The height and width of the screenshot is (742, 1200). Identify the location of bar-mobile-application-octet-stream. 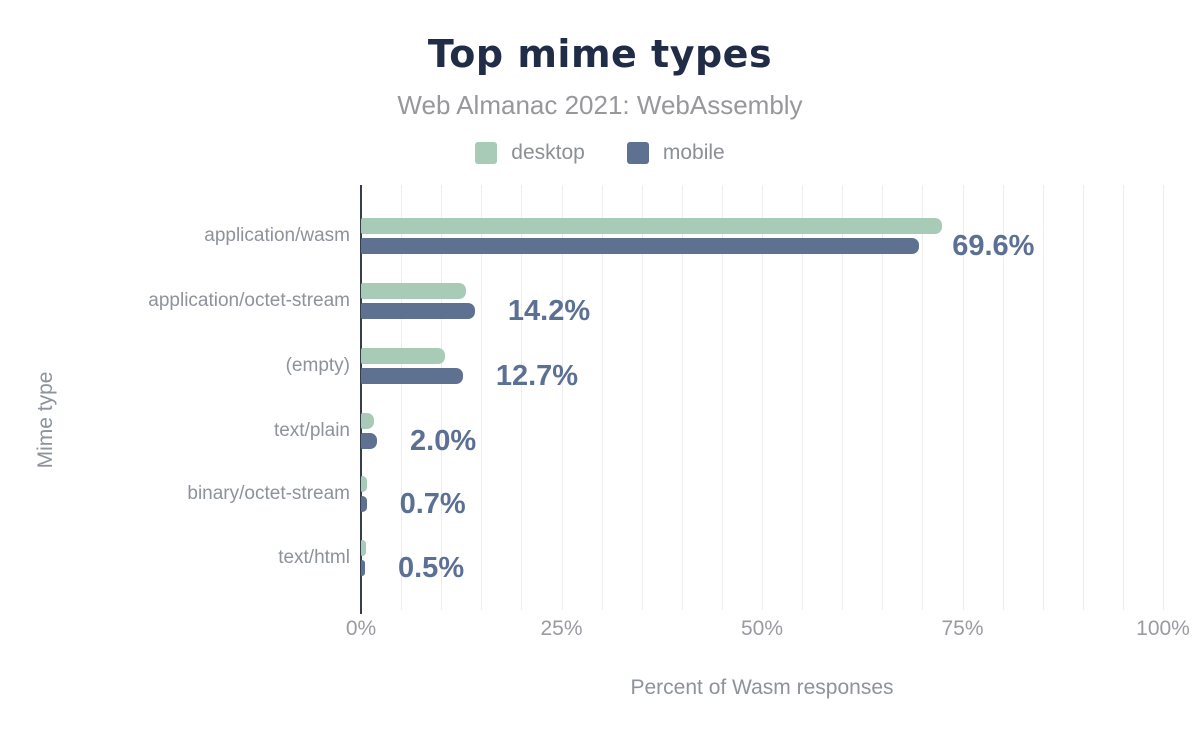
(418, 311).